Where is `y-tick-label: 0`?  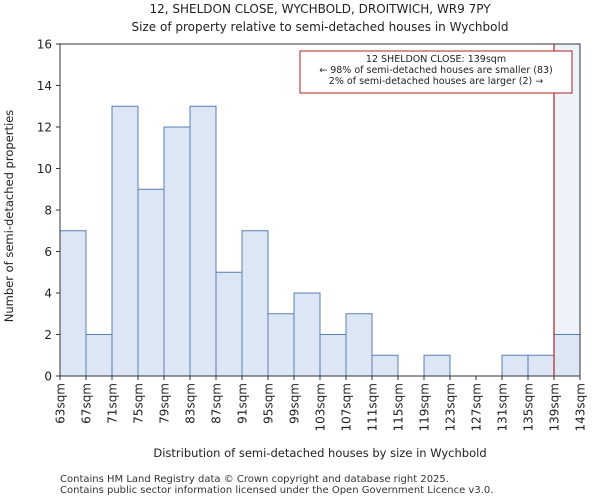 y-tick-label: 0 is located at coordinates (48, 377).